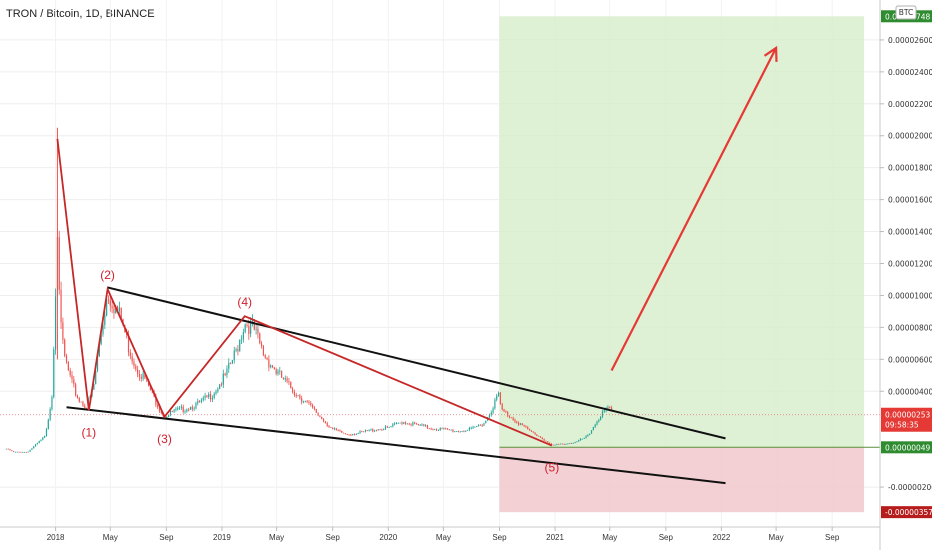 This screenshot has width=932, height=550. Describe the element at coordinates (80, 14) in the screenshot. I see `chart-title: TRON / Bitcoin, 1D, BINANCE` at that location.